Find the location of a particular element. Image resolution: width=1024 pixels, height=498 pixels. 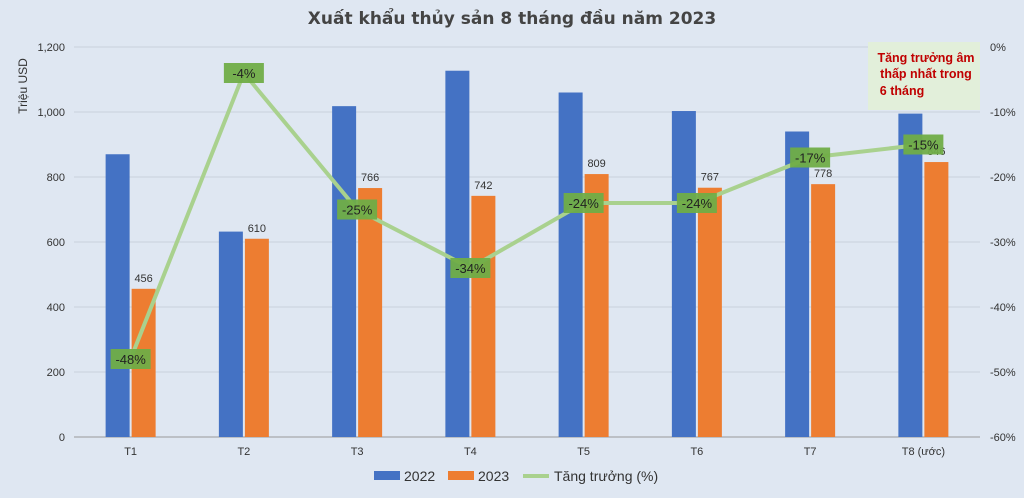

bar-label-2023: 778 is located at coordinates (823, 174).